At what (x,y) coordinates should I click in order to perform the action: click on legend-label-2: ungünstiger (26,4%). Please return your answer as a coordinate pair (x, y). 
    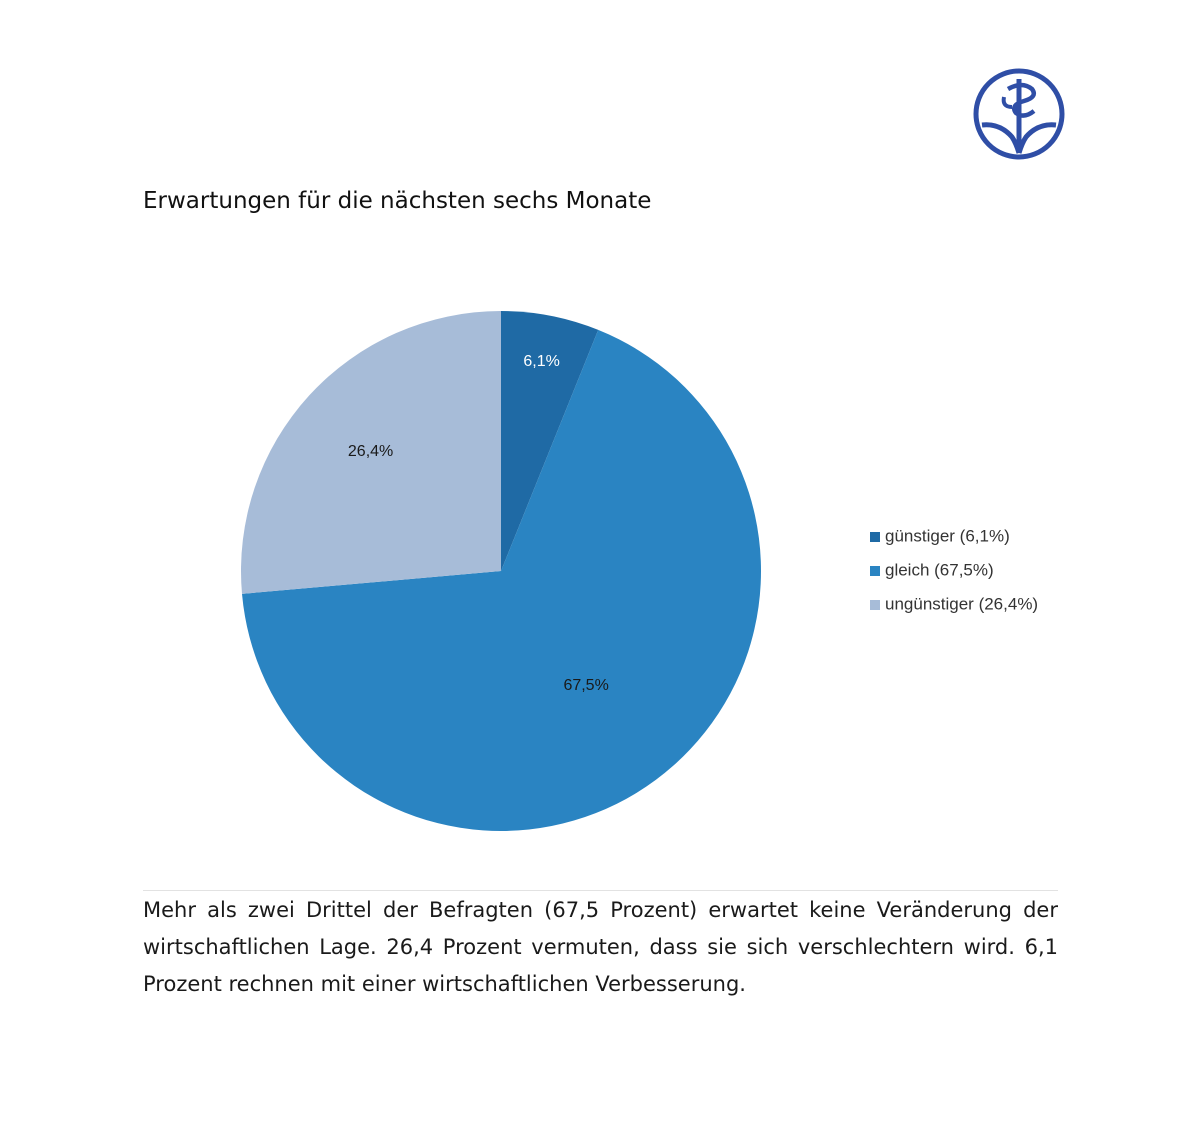
    Looking at the image, I should click on (961, 603).